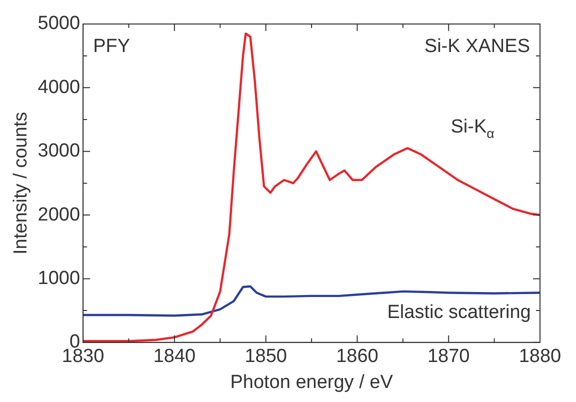 The height and width of the screenshot is (402, 576). Describe the element at coordinates (21, 183) in the screenshot. I see `y-axis-title: Intensity / counts` at that location.